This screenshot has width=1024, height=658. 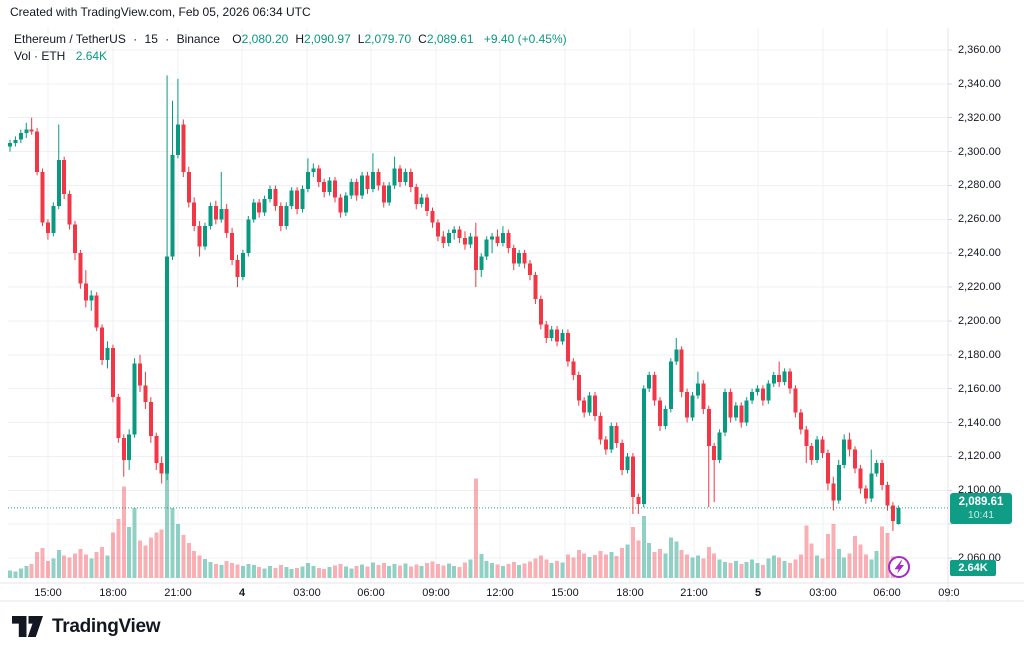 I want to click on time-axis-label: 15:00, so click(x=48, y=593).